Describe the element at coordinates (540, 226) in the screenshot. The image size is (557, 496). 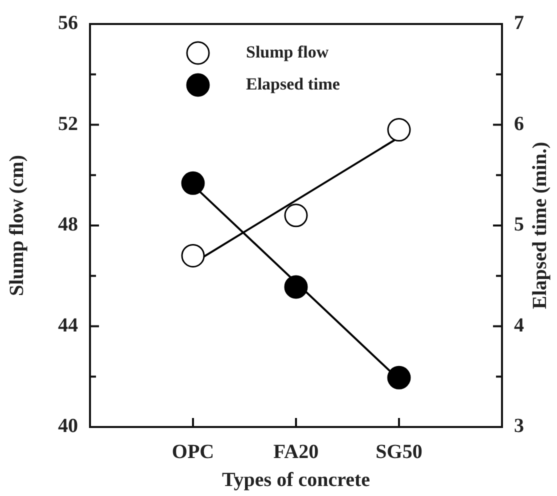
I see `y2-axis-title: Elapsed time (min.)` at that location.